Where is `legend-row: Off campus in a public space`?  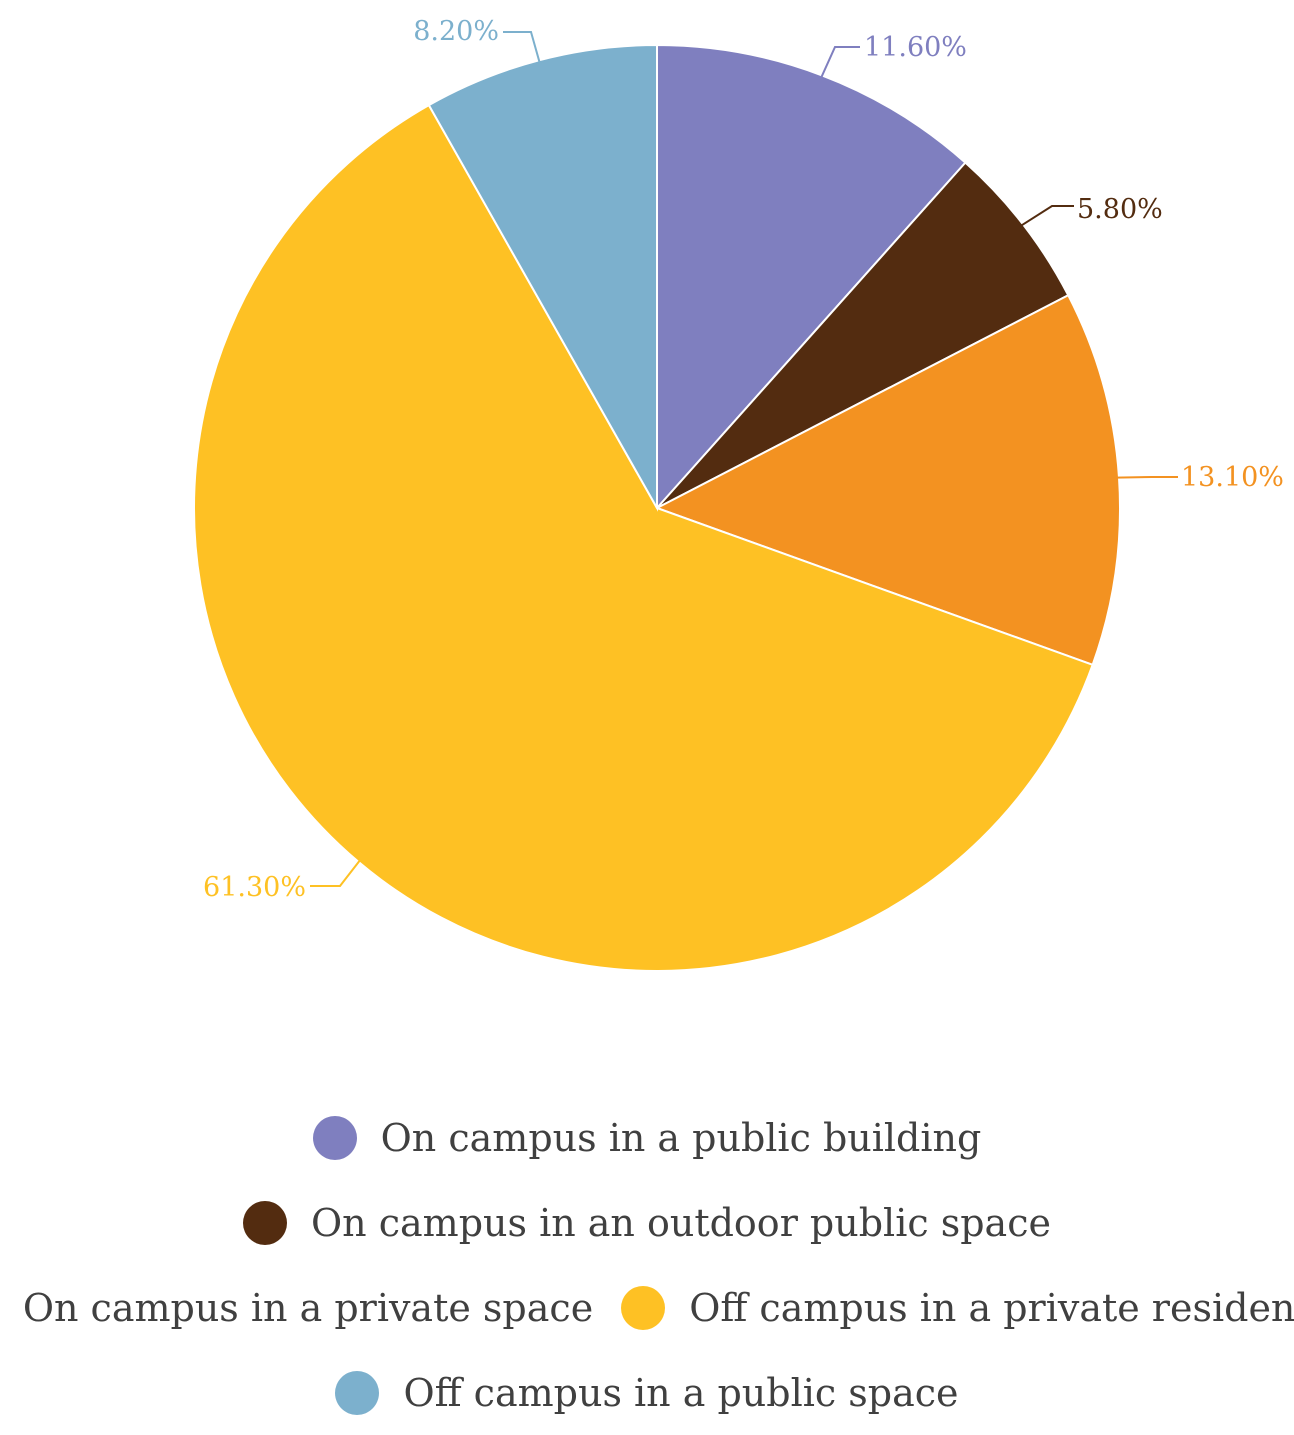 legend-row: Off campus in a public space is located at coordinates (647, 1392).